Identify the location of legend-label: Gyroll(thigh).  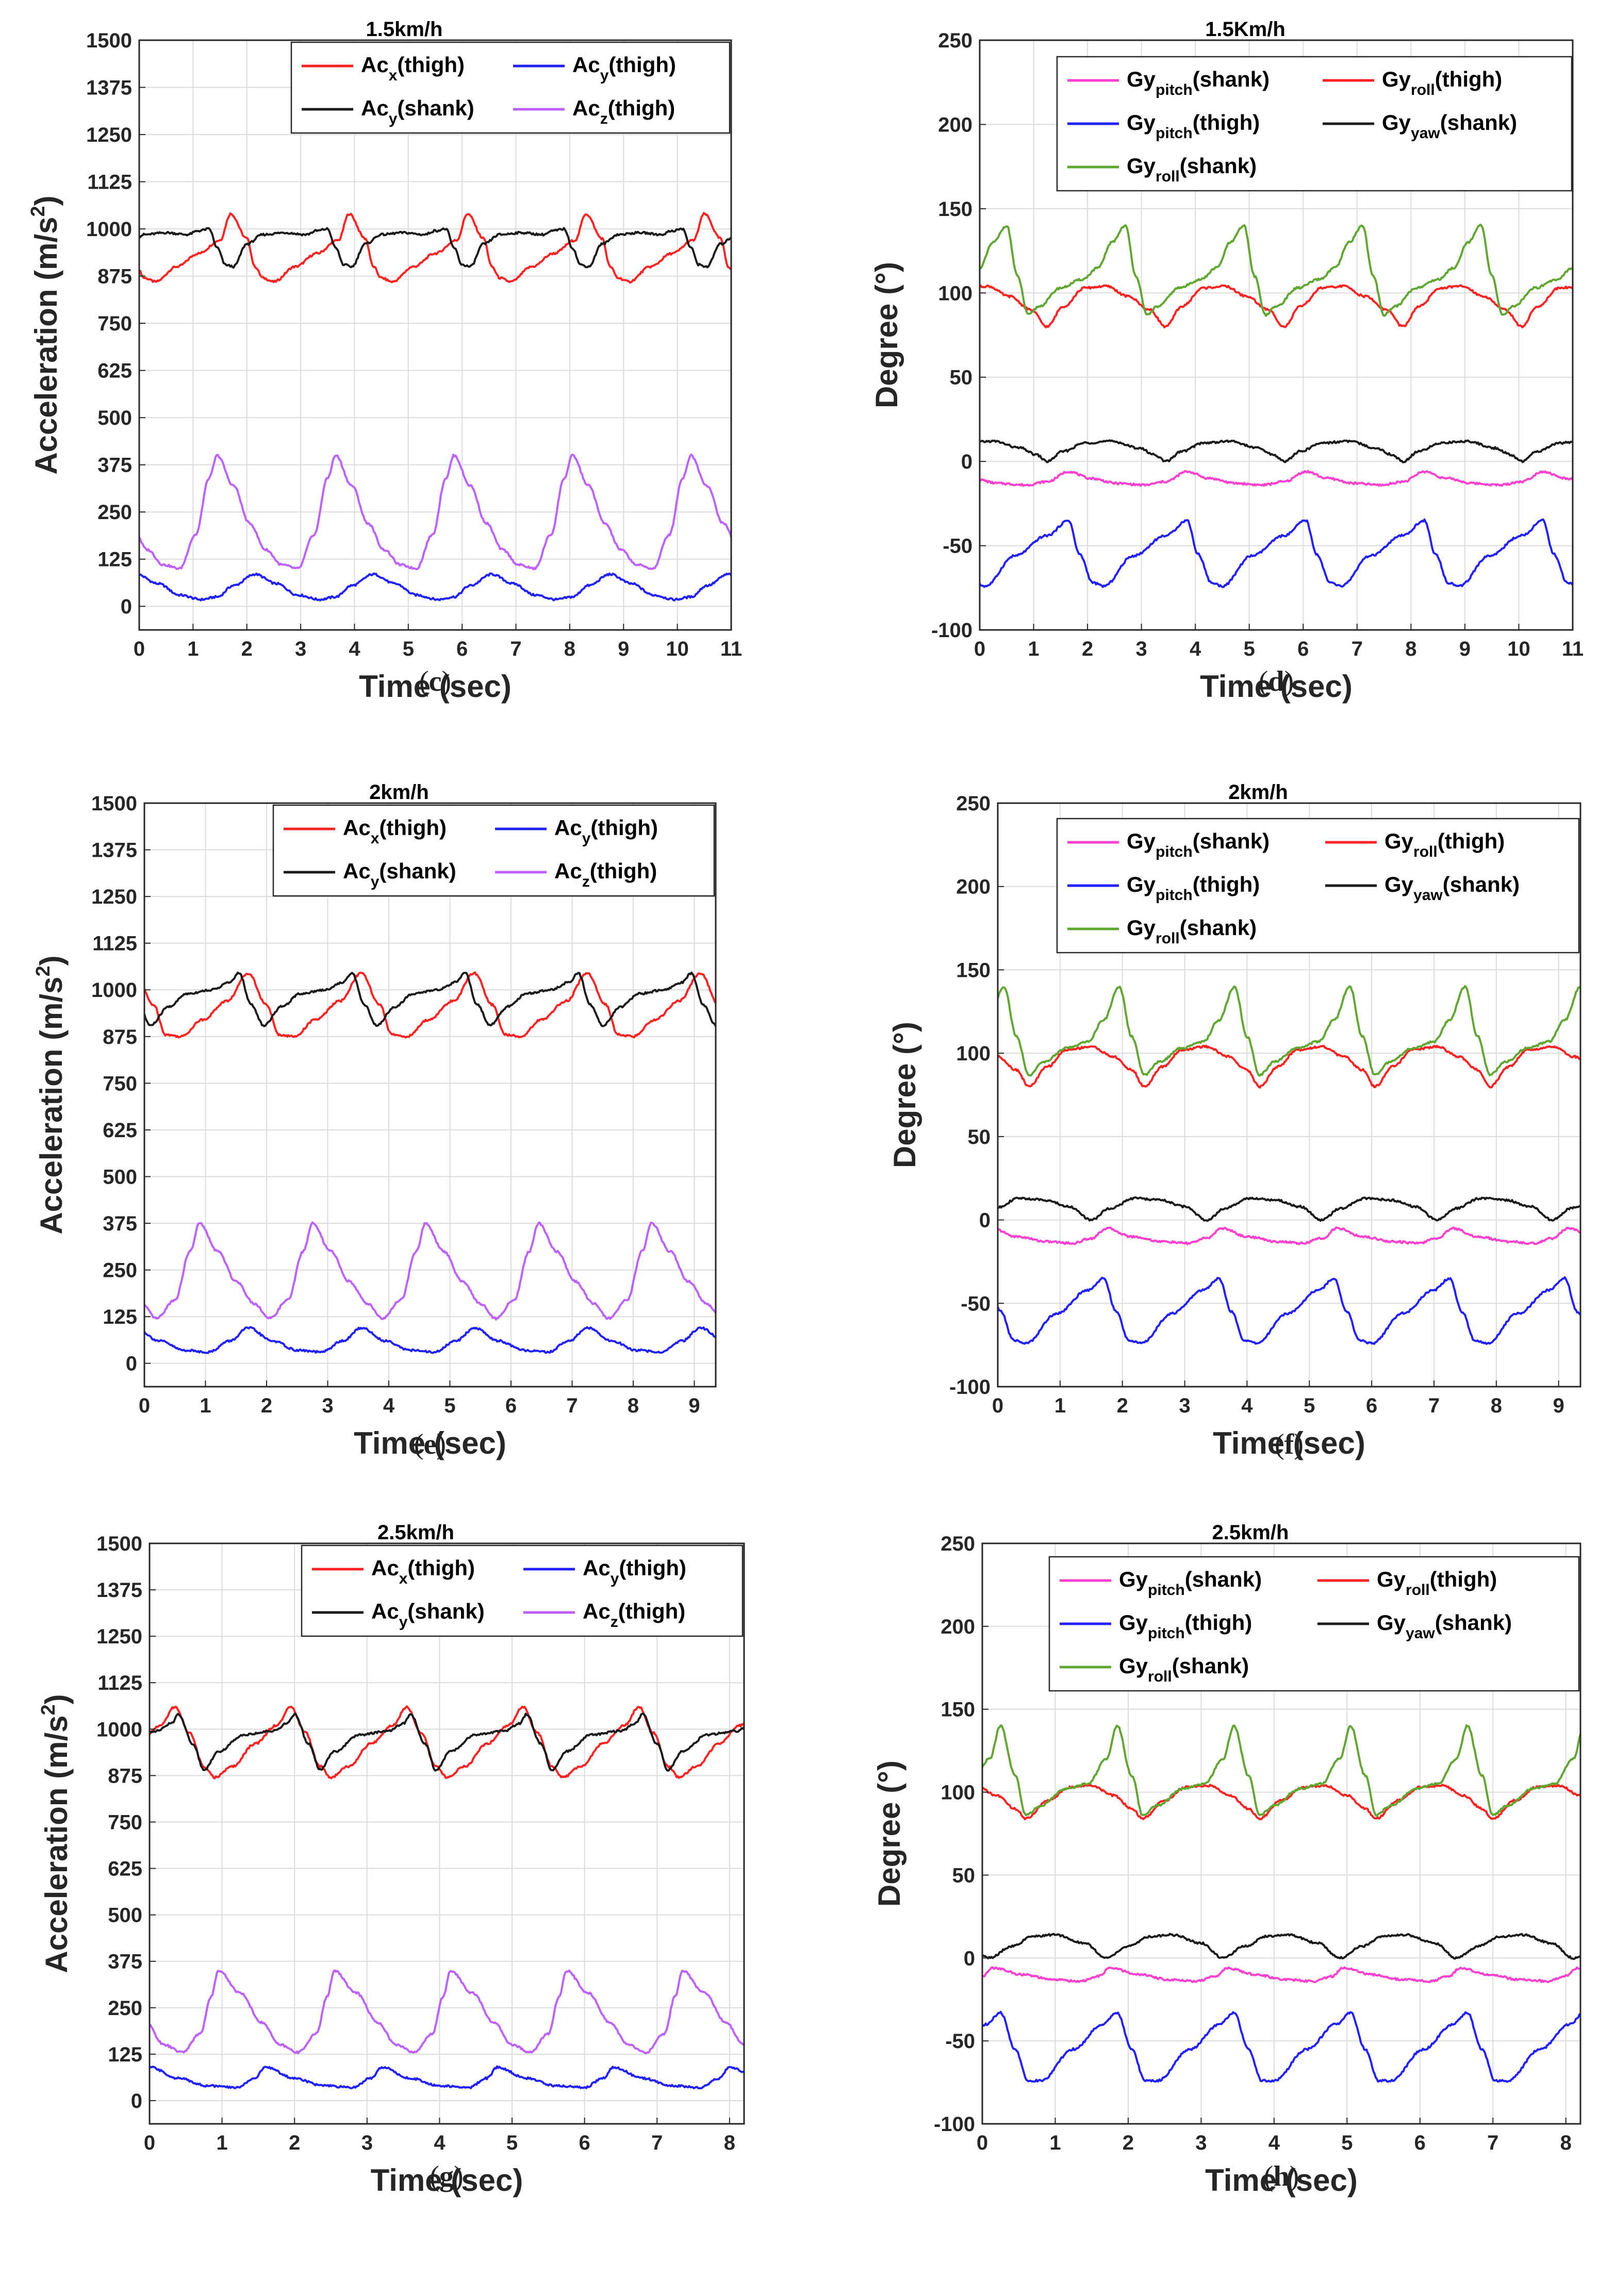
(1442, 82).